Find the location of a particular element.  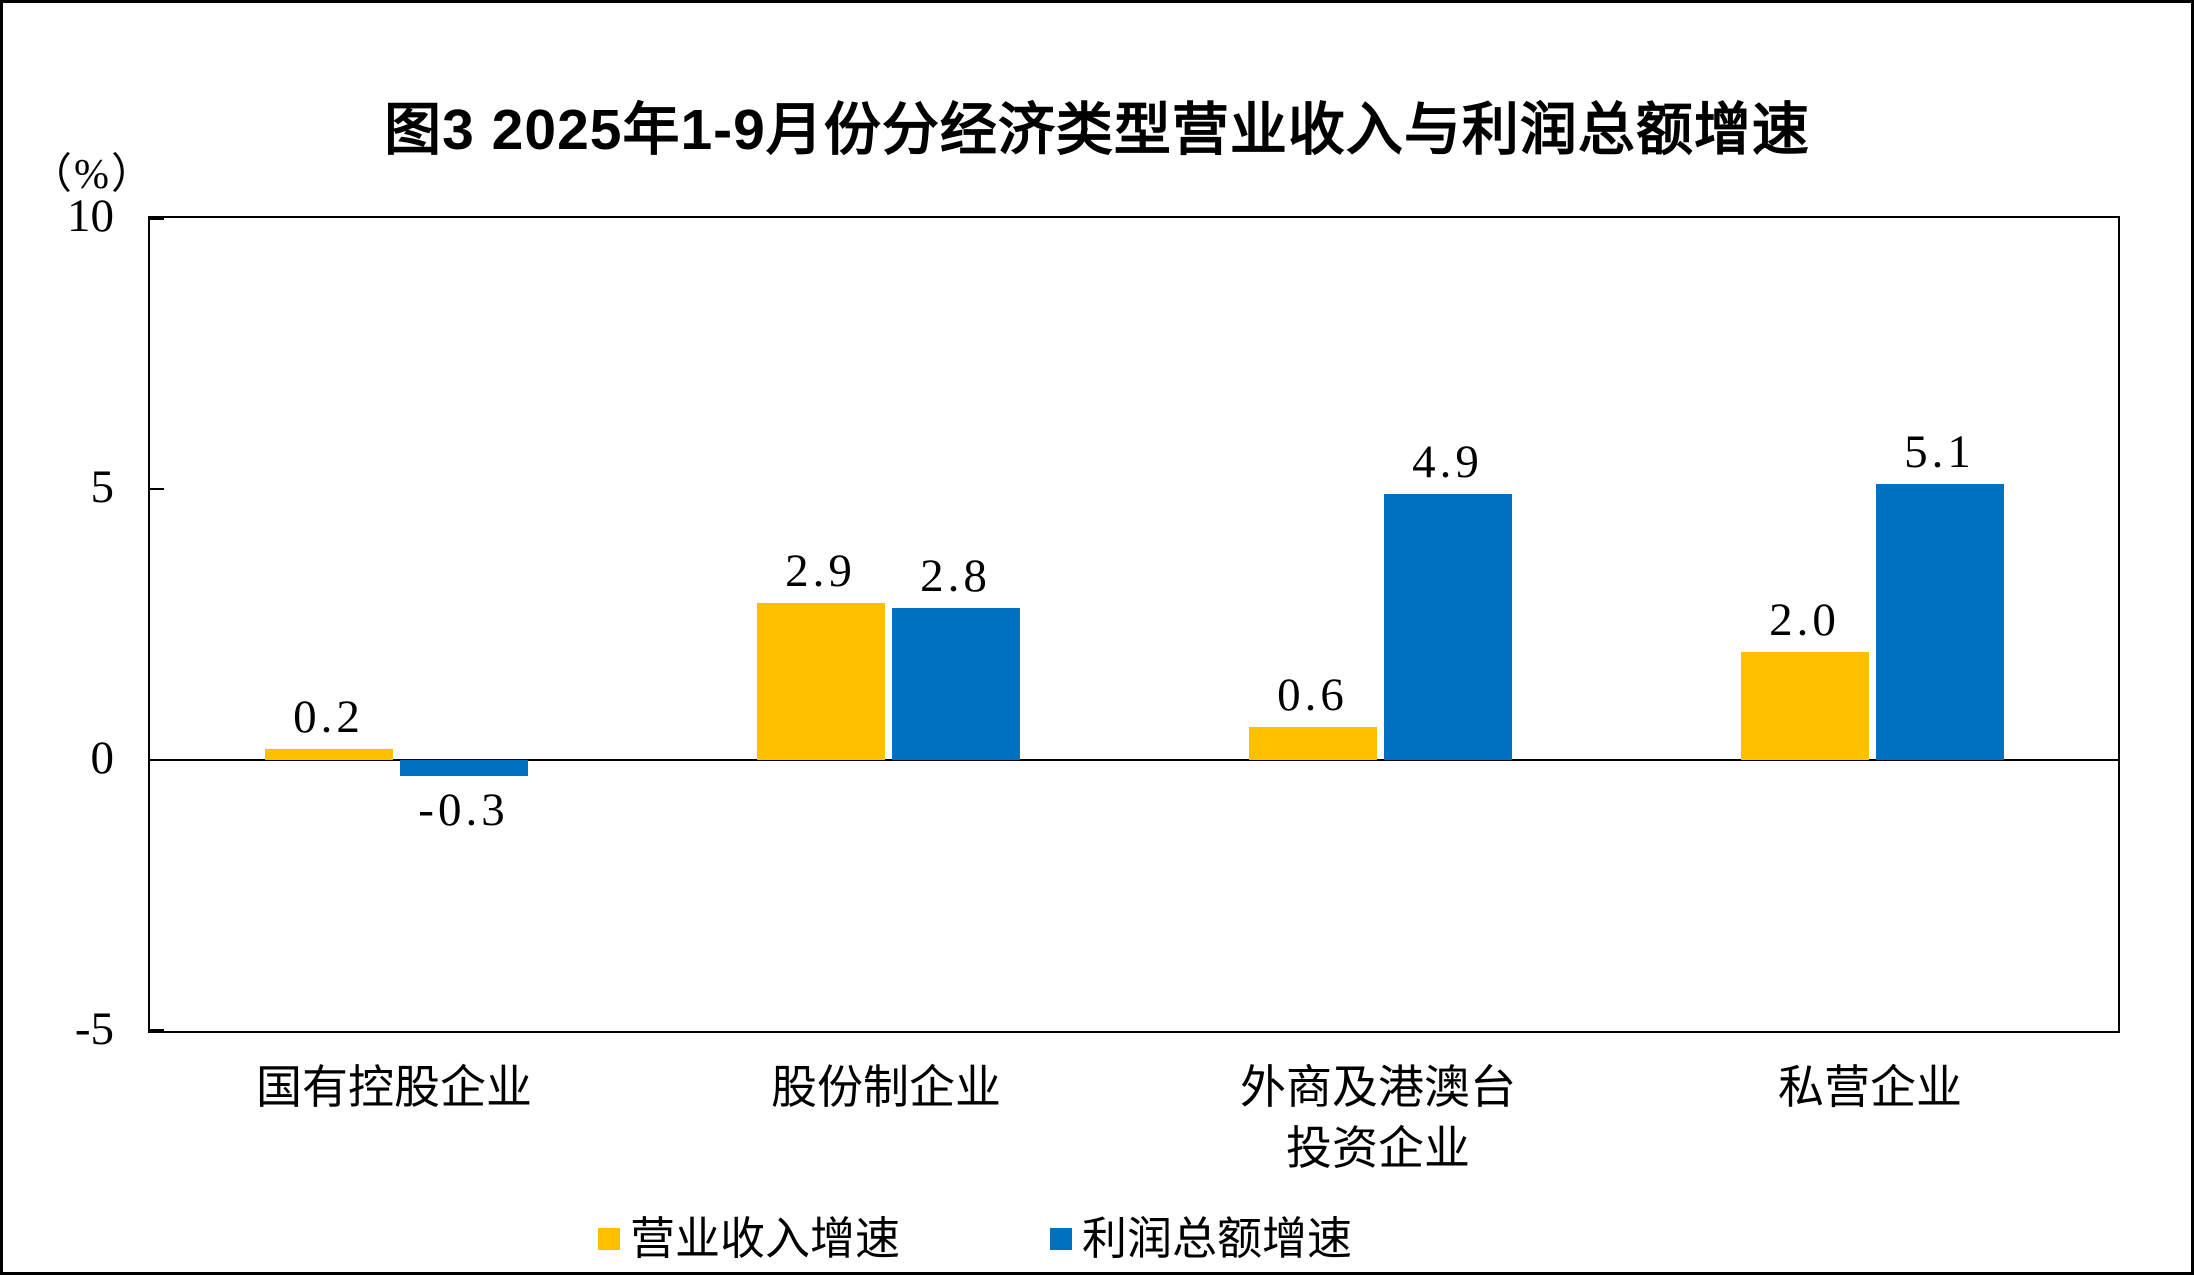

legend-item-revenue: 营业收入增速 is located at coordinates (749, 1239).